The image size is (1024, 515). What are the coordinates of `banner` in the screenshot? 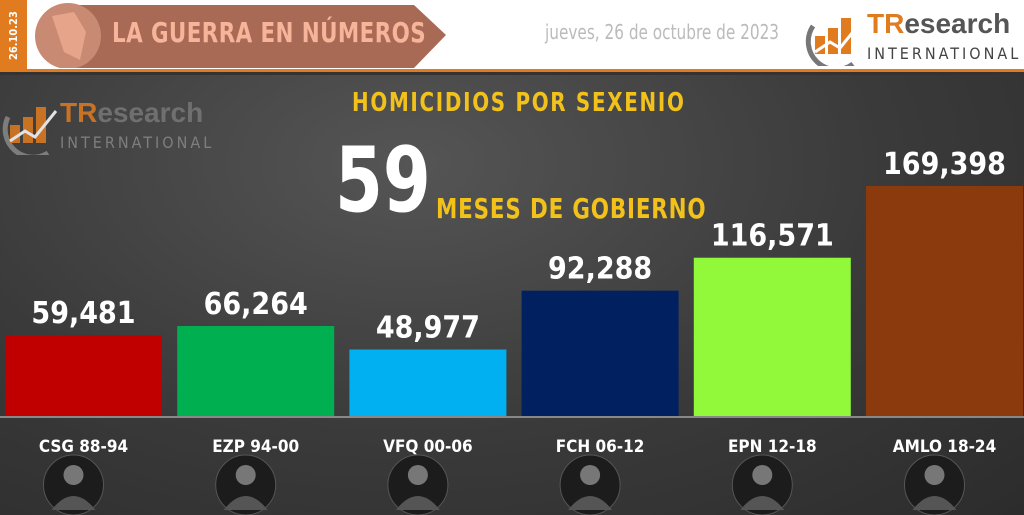 It's located at (240, 35).